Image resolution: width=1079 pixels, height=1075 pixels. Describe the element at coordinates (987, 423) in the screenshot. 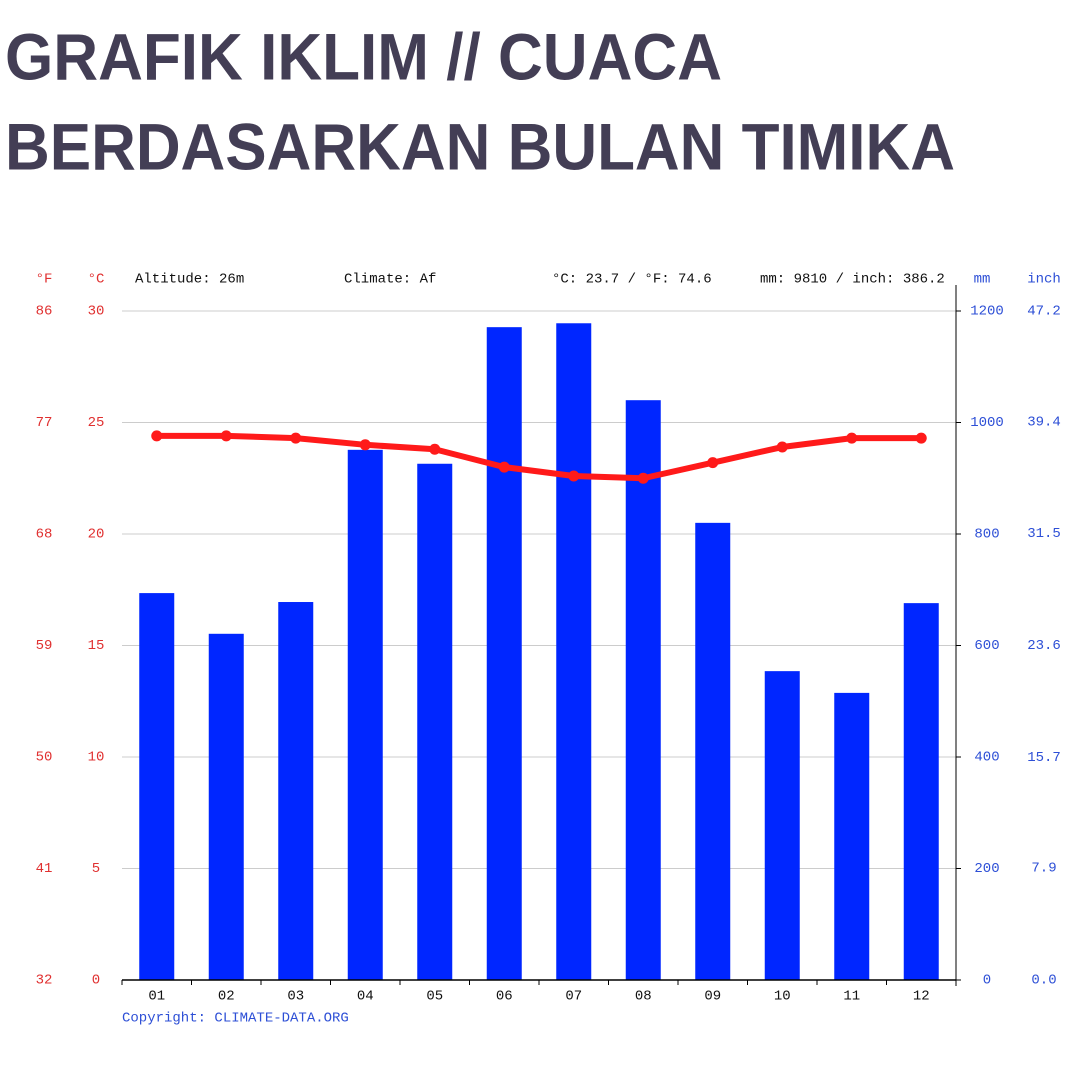

I see `y2-tick-label: 1000` at that location.